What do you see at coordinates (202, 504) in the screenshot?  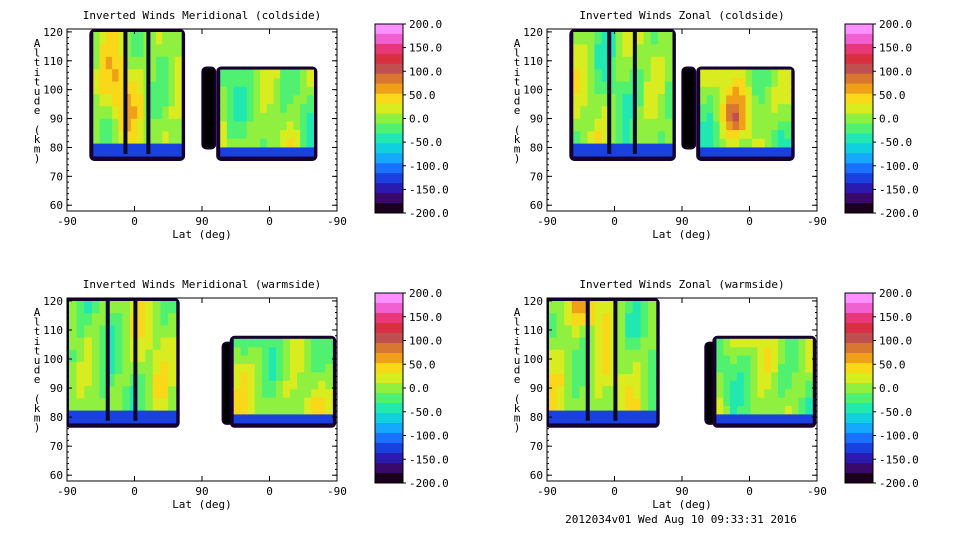 I see `x-axis-label: Lat (deg)` at bounding box center [202, 504].